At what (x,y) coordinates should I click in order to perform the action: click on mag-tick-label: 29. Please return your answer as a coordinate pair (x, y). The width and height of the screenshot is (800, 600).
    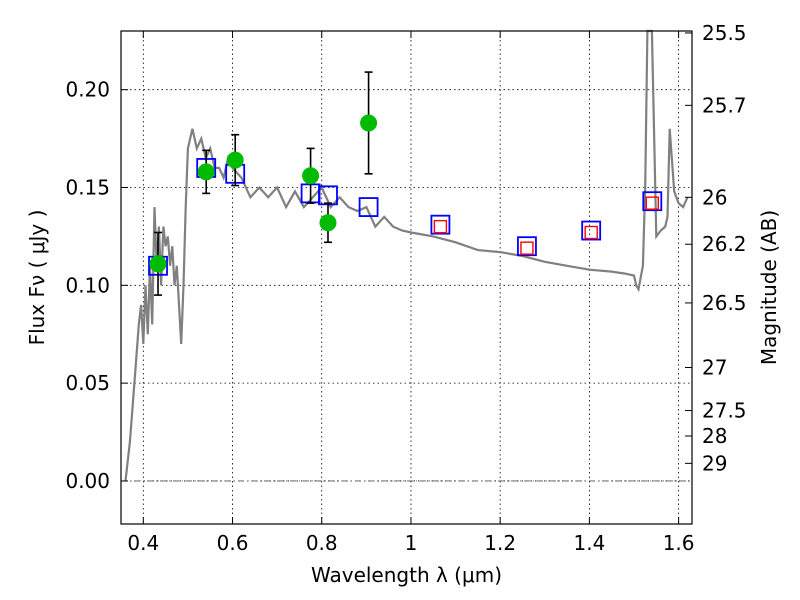
    Looking at the image, I should click on (714, 463).